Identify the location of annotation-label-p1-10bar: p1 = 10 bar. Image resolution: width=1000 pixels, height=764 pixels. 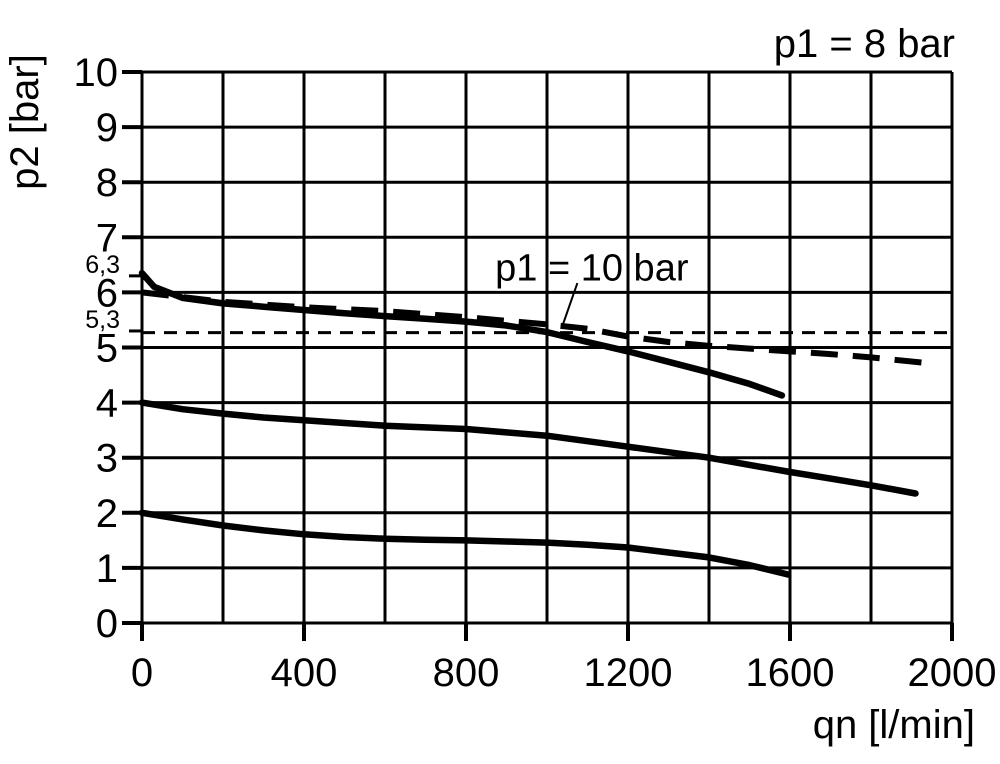
(592, 268).